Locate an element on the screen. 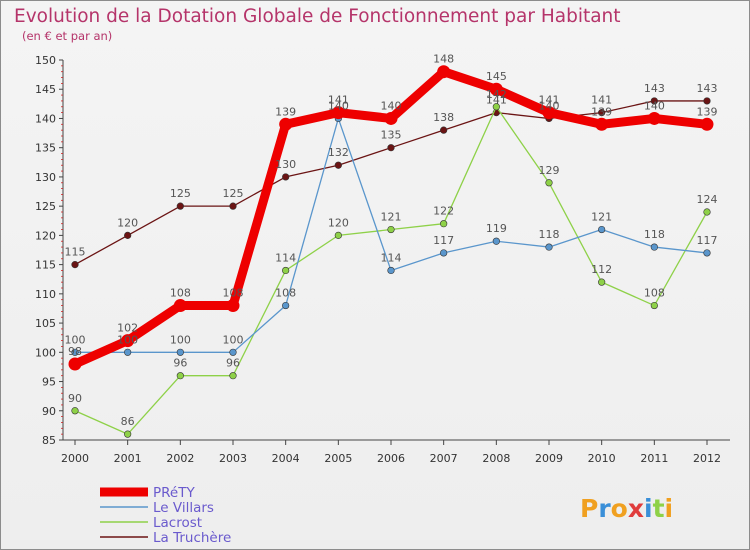 The image size is (750, 550). legend-label: Lacrost is located at coordinates (177, 523).